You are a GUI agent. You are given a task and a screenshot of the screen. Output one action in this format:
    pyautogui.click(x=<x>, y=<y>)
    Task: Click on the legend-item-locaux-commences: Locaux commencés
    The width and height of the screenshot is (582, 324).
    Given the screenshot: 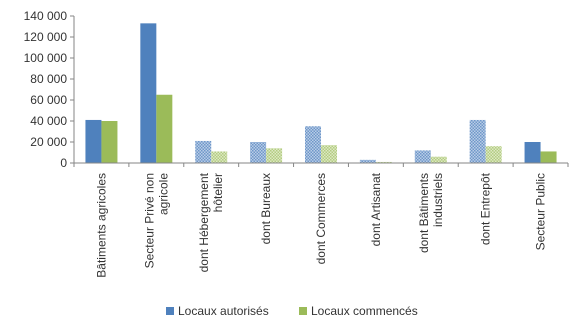 What is the action you would take?
    pyautogui.click(x=358, y=311)
    